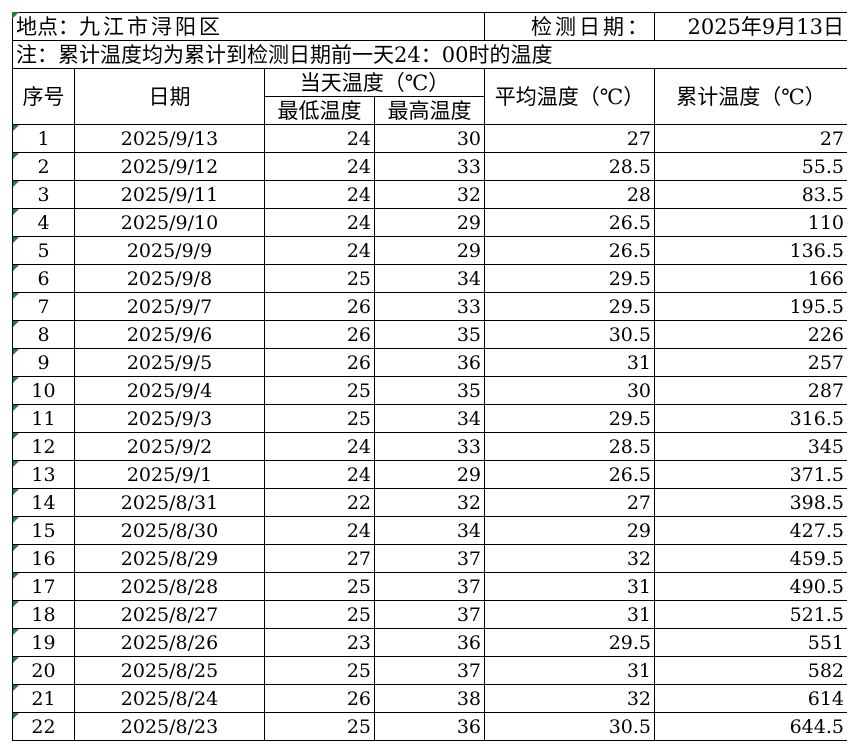 Image resolution: width=860 pixels, height=750 pixels. What do you see at coordinates (750, 390) in the screenshot?
I see `cell-cum-temp: 287` at bounding box center [750, 390].